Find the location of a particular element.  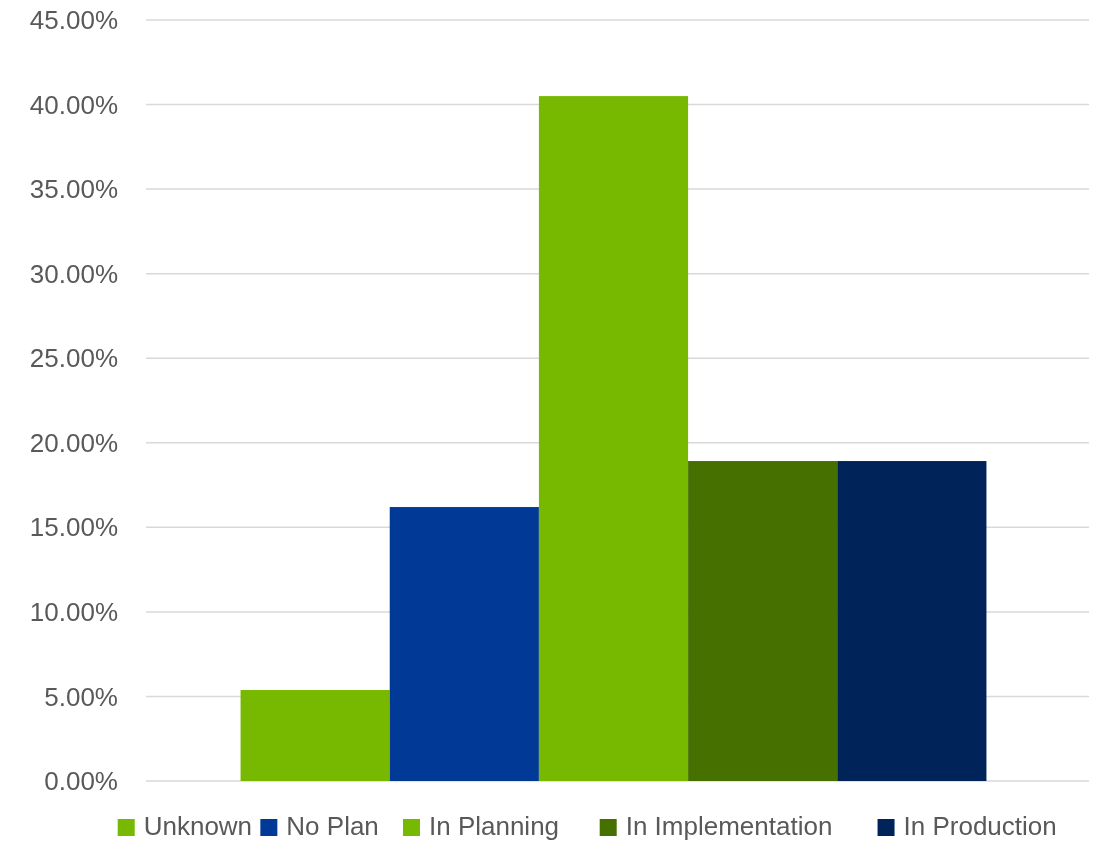

legend-label: In Production is located at coordinates (980, 826).